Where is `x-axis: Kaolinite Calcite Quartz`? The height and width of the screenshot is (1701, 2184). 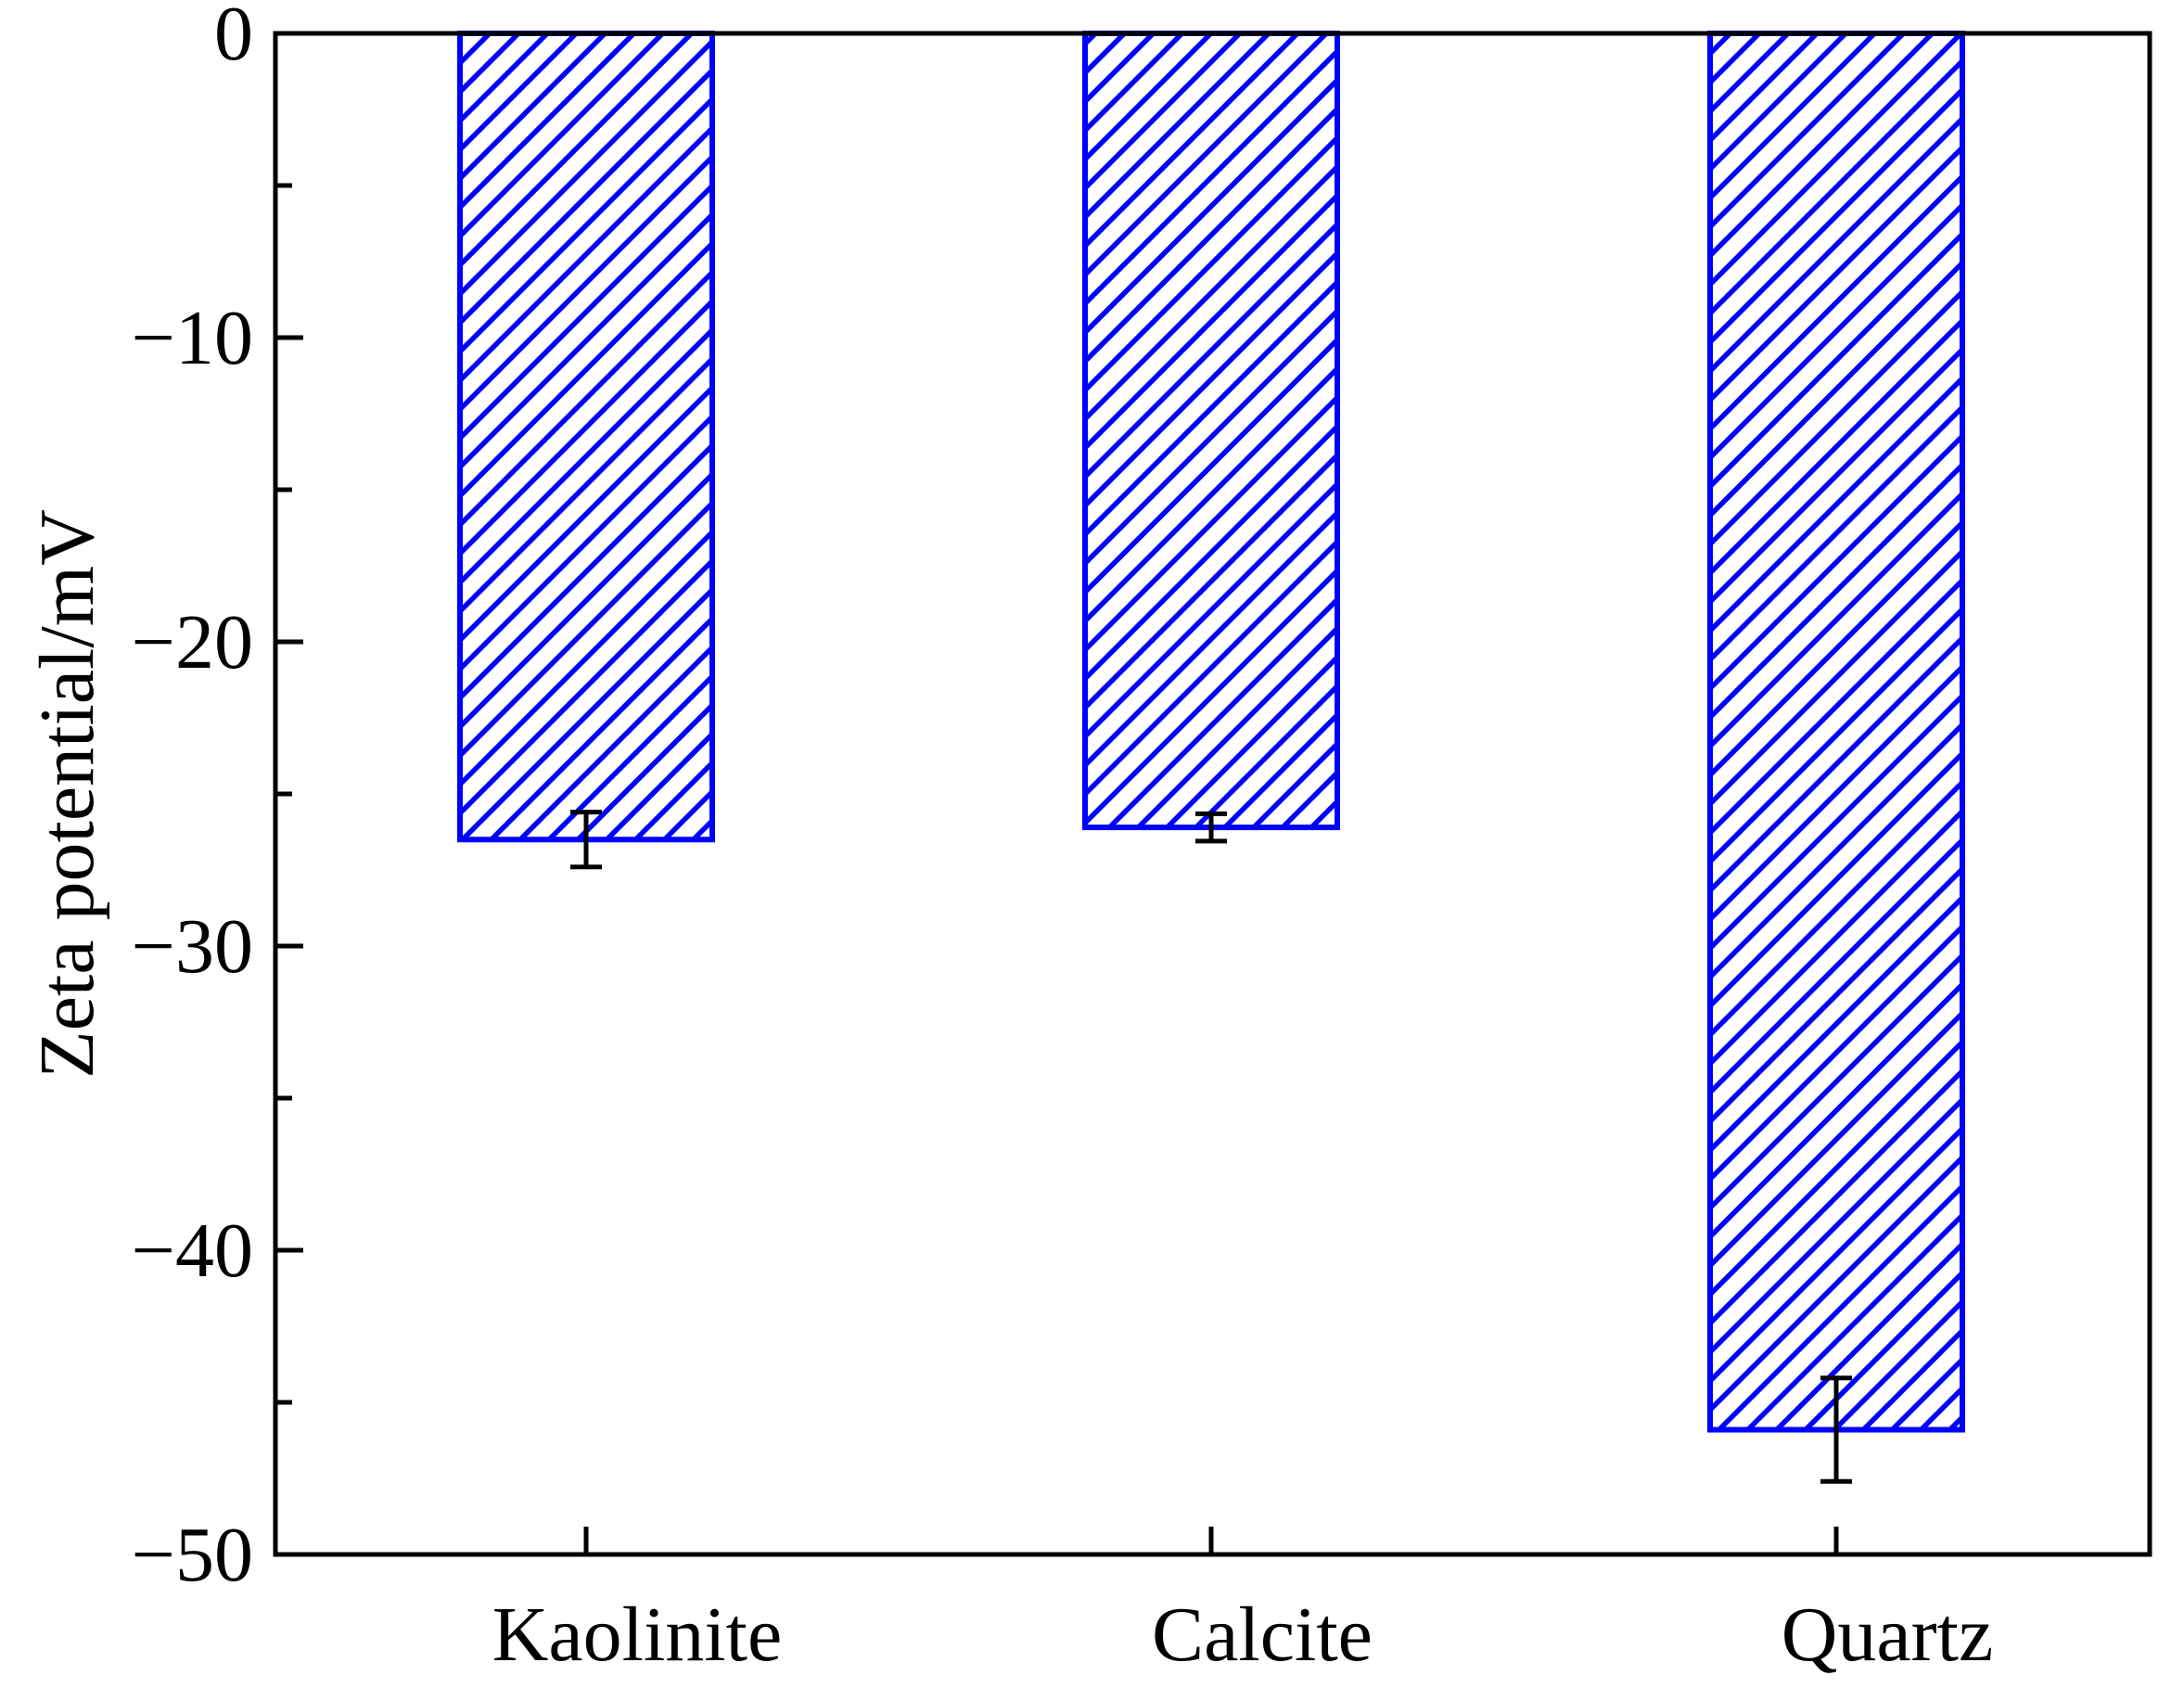 x-axis: Kaolinite Calcite Quartz is located at coordinates (1243, 1602).